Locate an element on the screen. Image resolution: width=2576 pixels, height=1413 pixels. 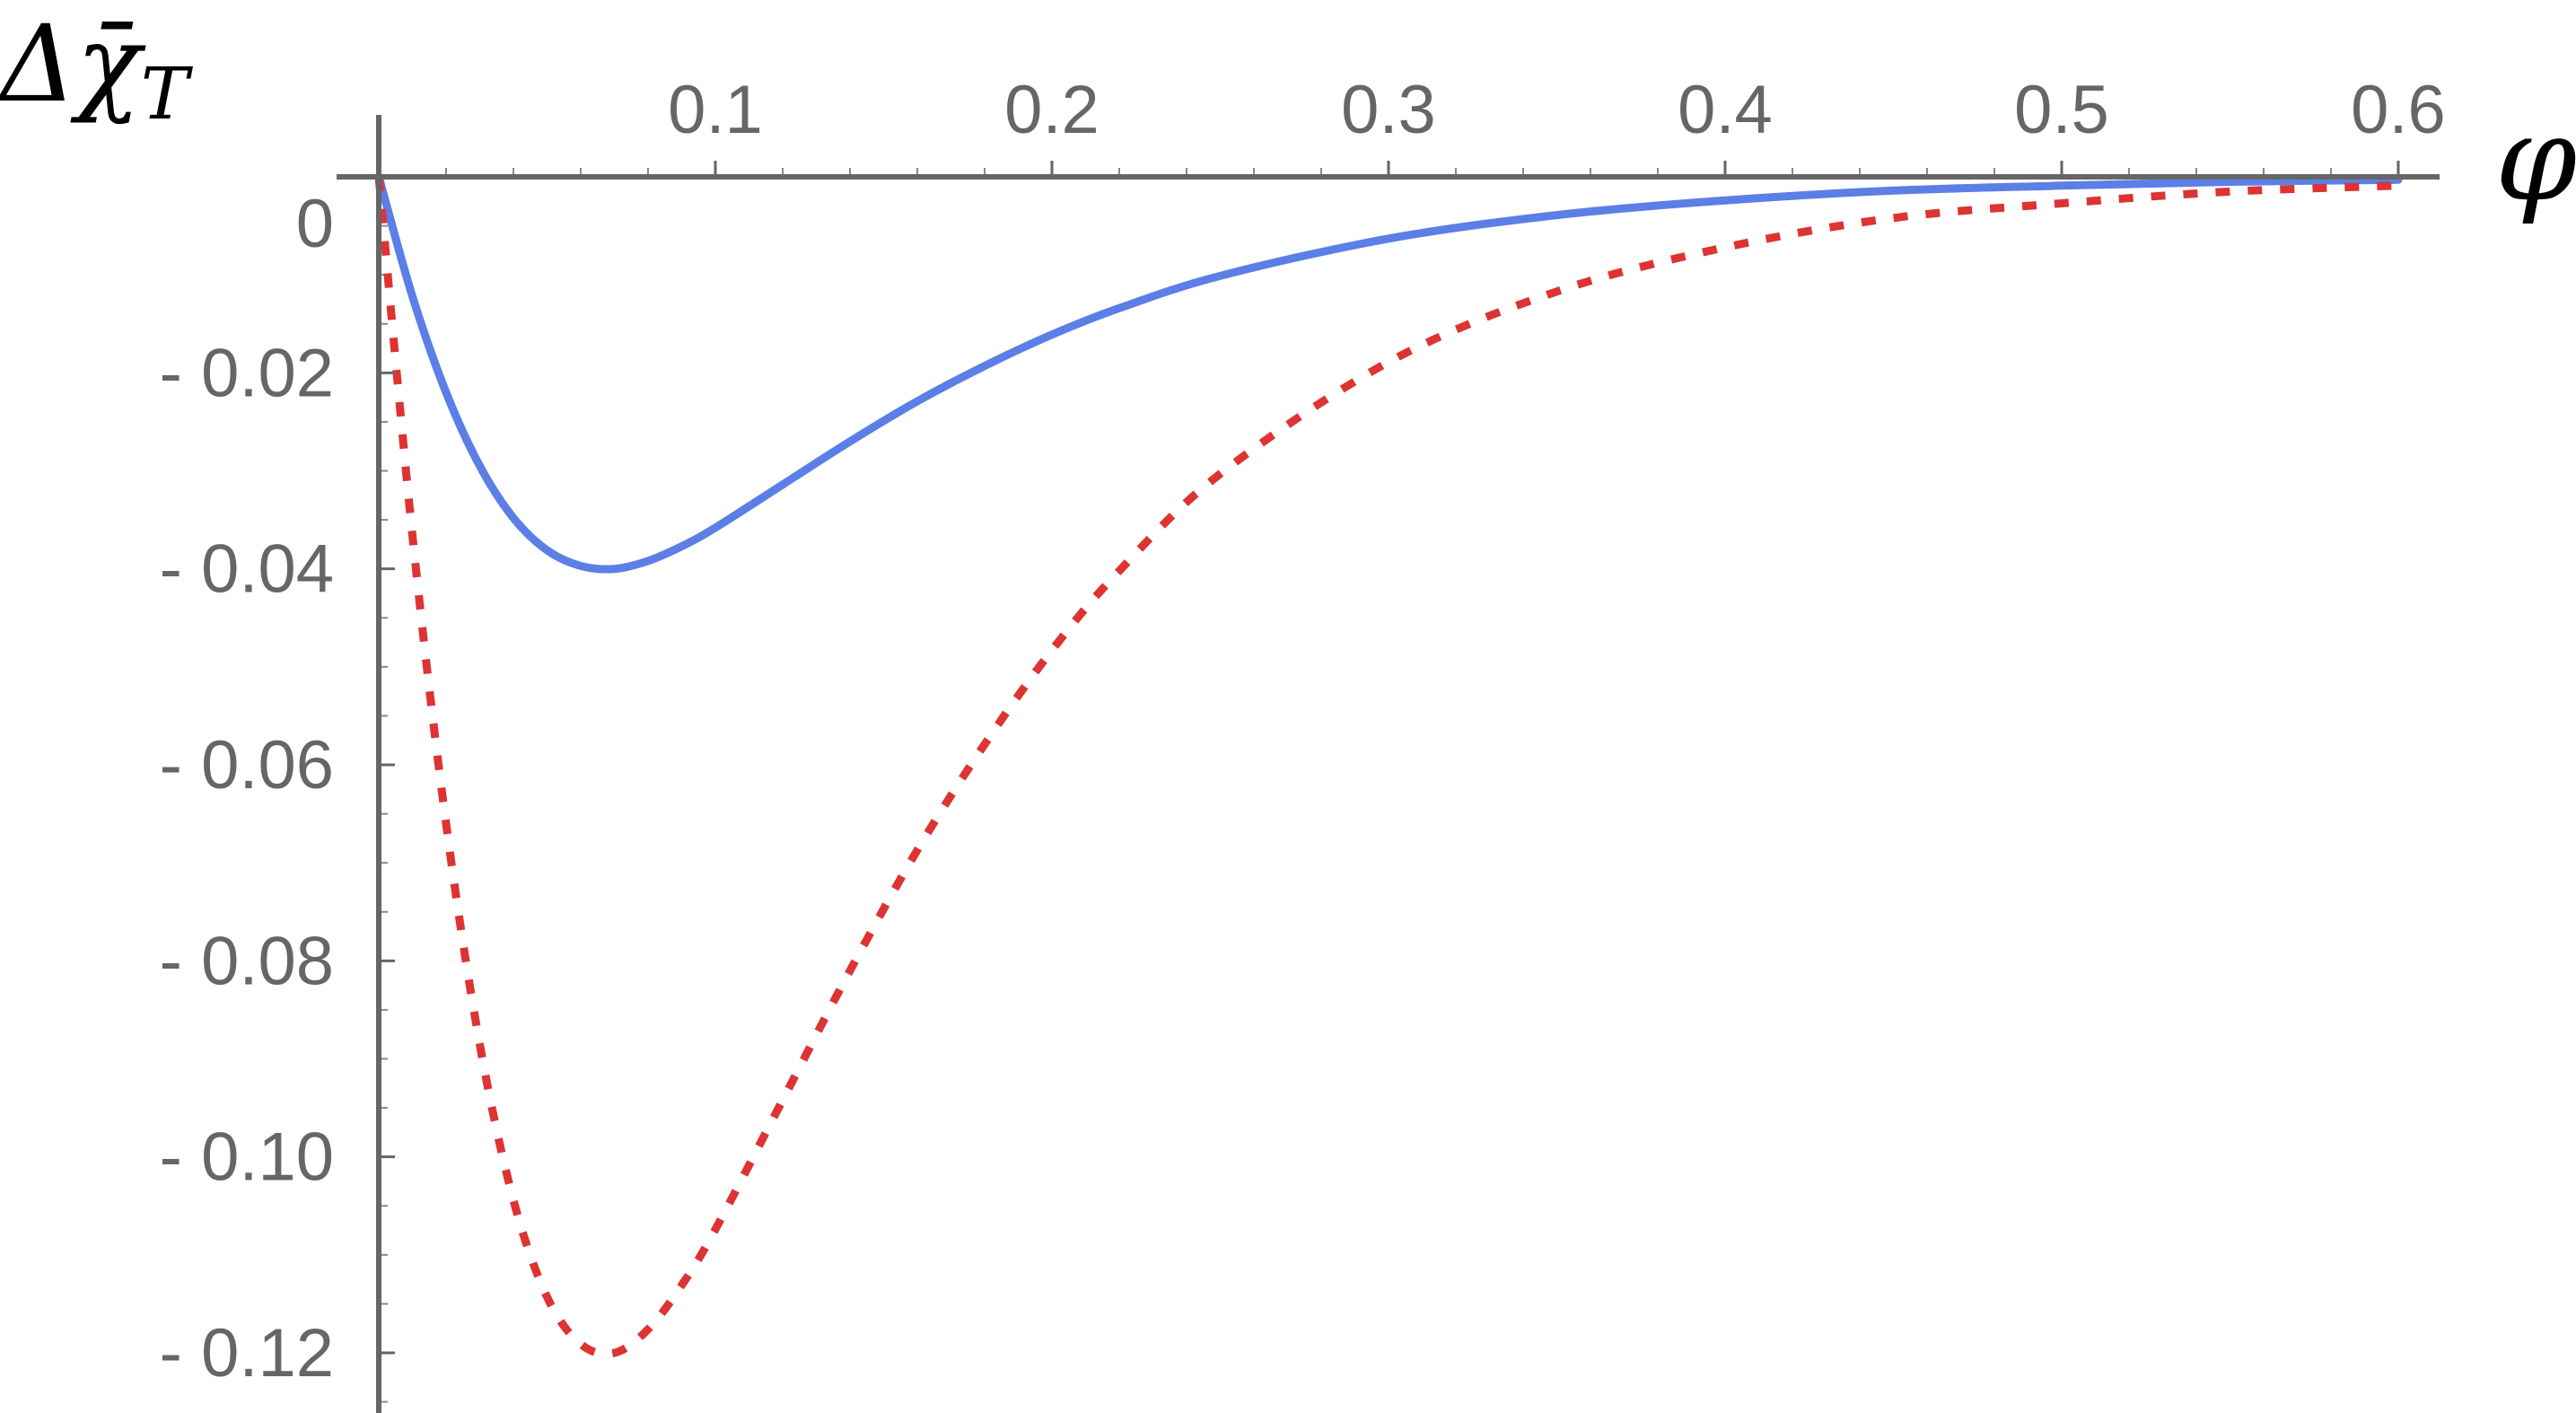
y-tick-label: - 0.12 is located at coordinates (247, 1353).